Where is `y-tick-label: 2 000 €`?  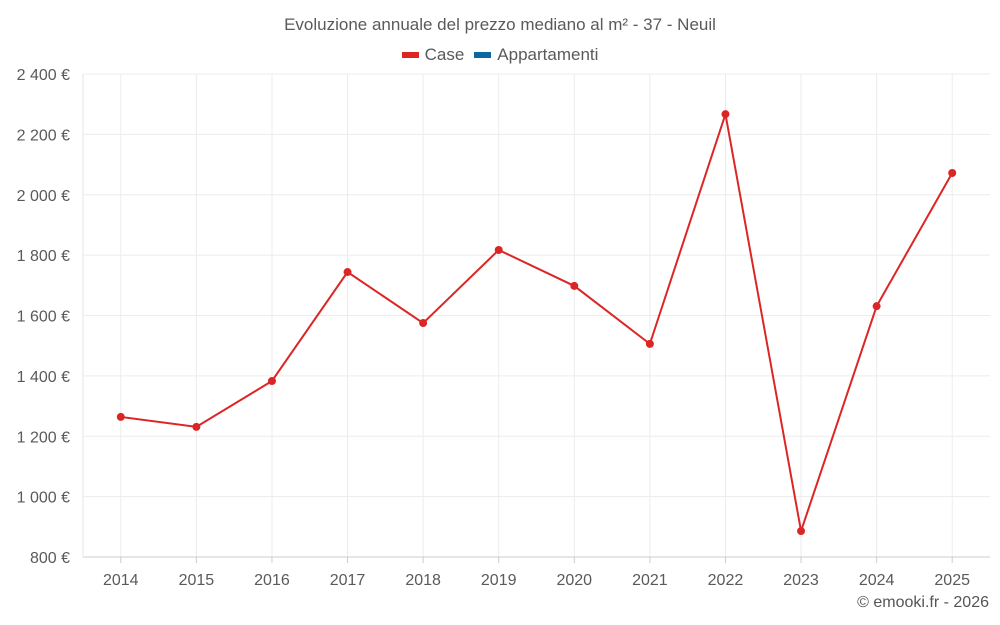 y-tick-label: 2 000 € is located at coordinates (43, 196).